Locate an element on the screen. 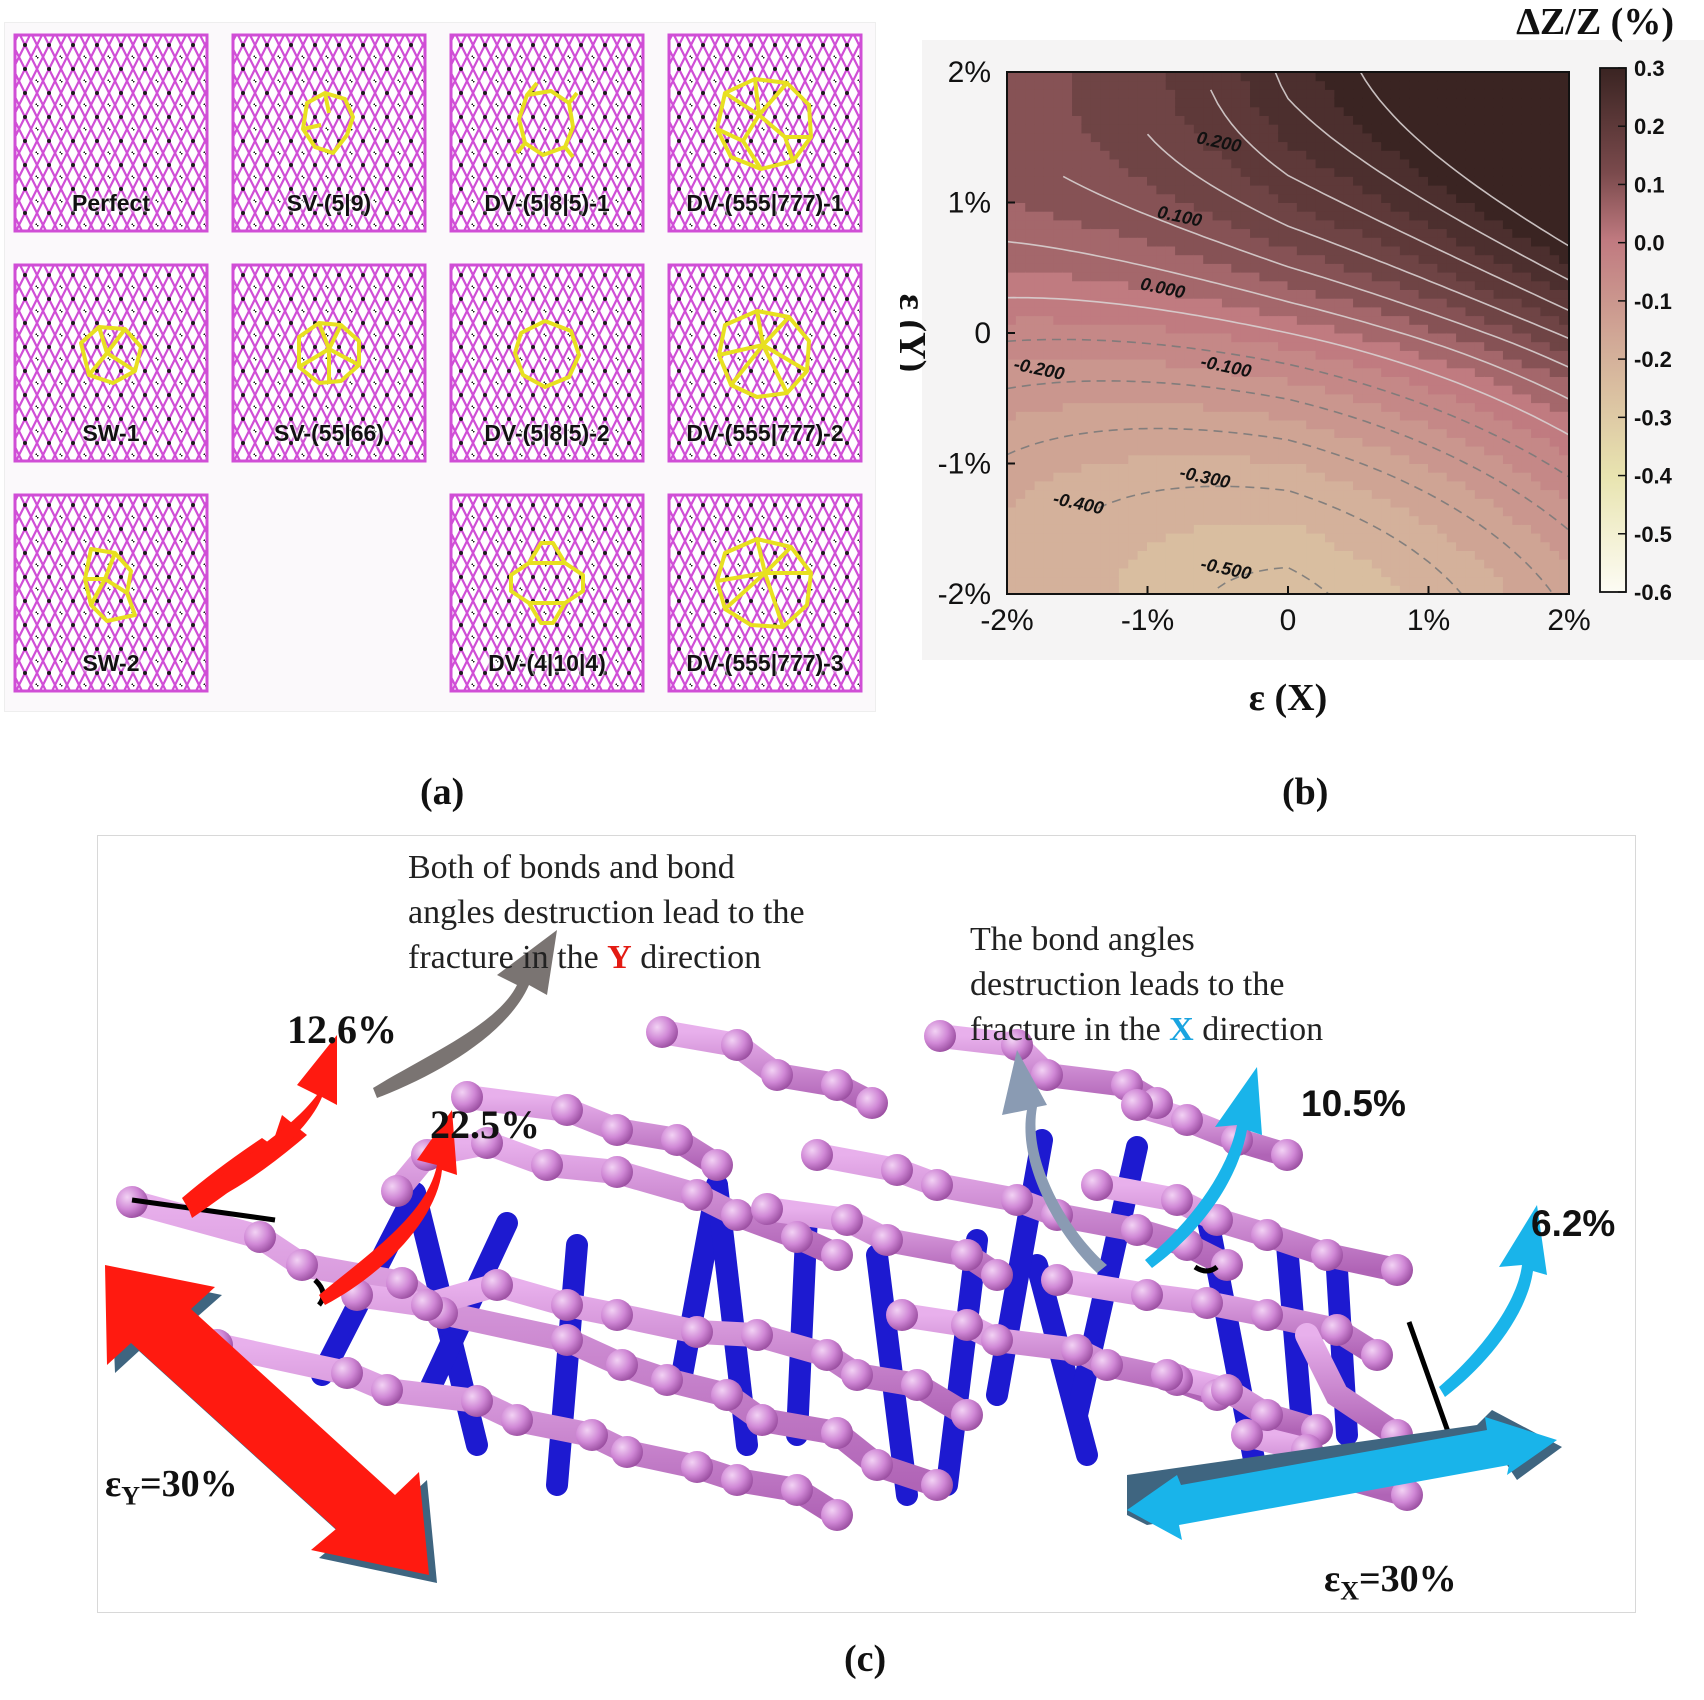  colorbar-tick-label: -0.5 is located at coordinates (1653, 534).